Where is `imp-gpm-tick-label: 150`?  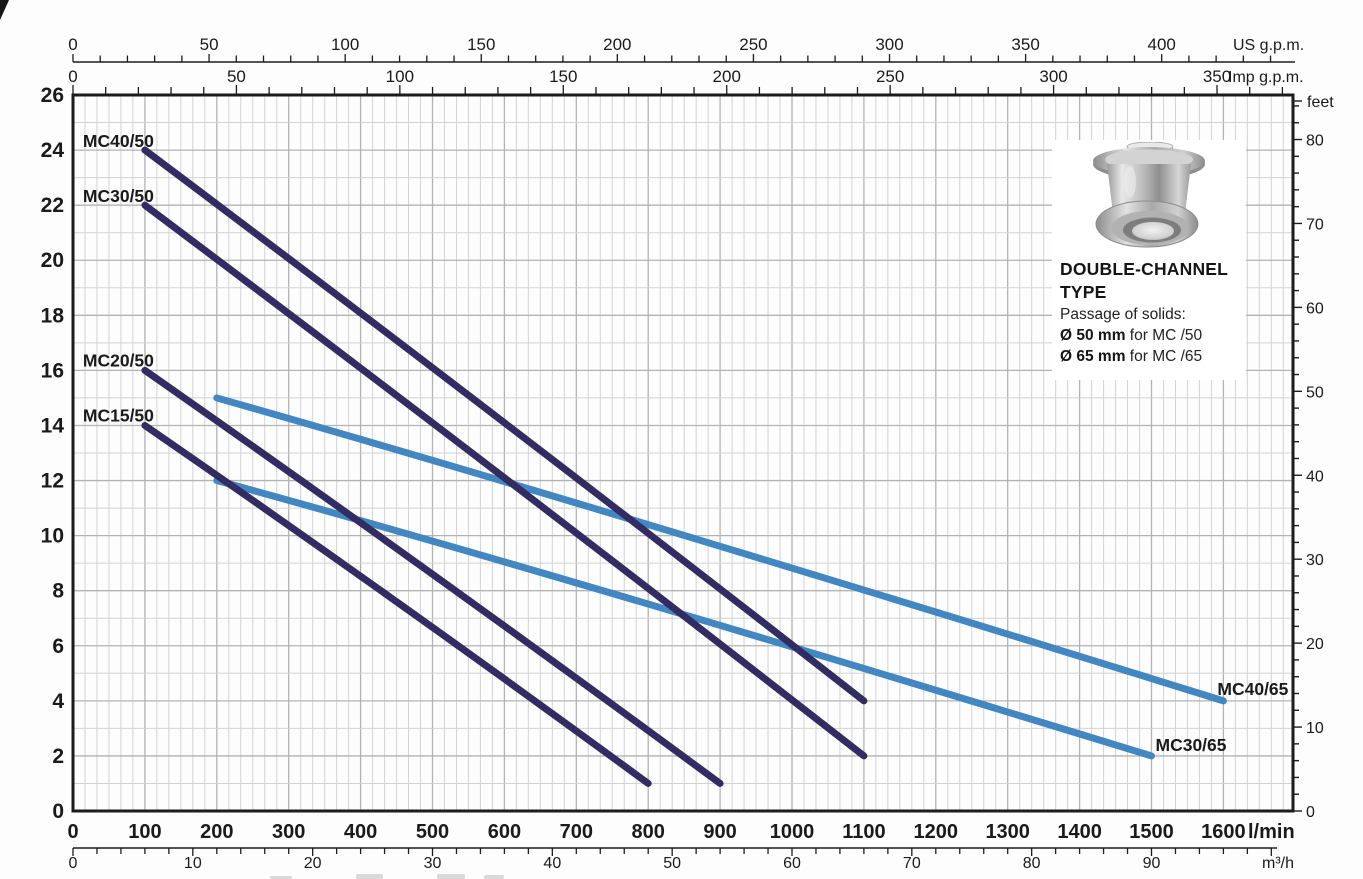
imp-gpm-tick-label: 150 is located at coordinates (563, 76).